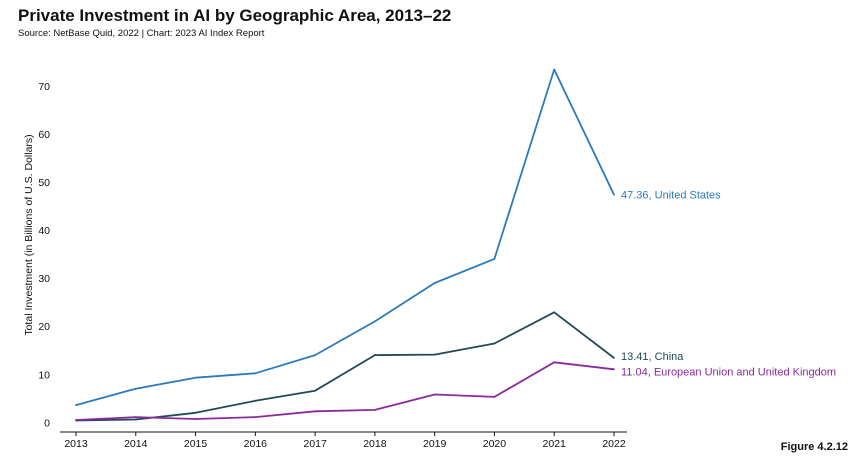  Describe the element at coordinates (435, 444) in the screenshot. I see `x-tick-label: 2019` at that location.